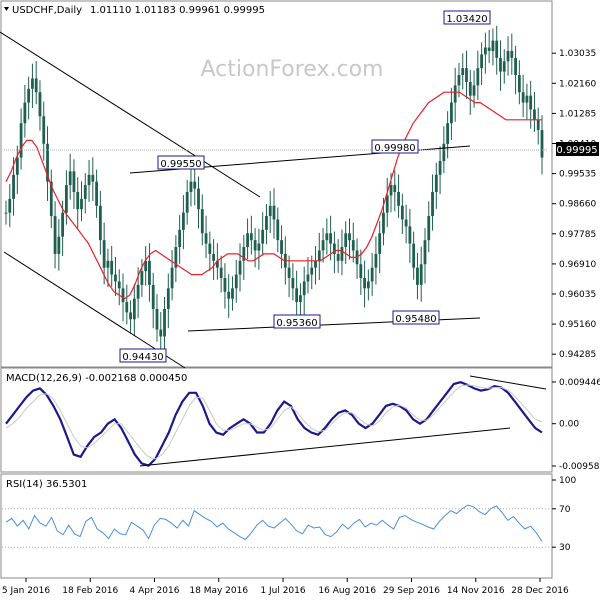 The height and width of the screenshot is (604, 600). I want to click on rsi-tick-label: 30, so click(565, 548).